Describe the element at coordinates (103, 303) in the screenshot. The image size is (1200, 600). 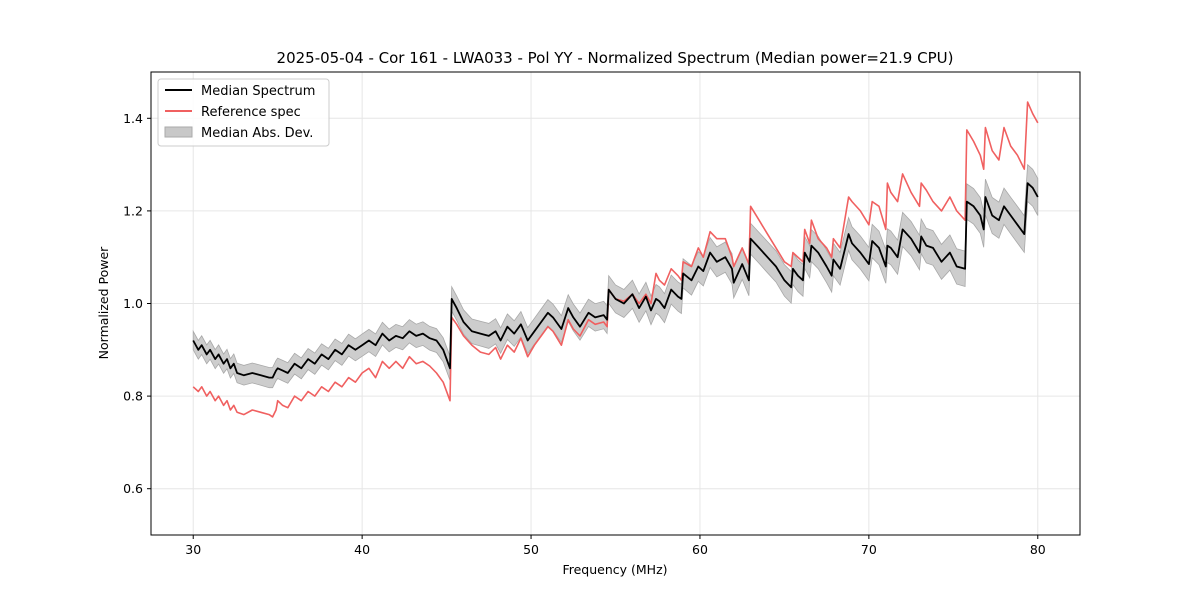
I see `y-axis-label: Normalized Power` at that location.